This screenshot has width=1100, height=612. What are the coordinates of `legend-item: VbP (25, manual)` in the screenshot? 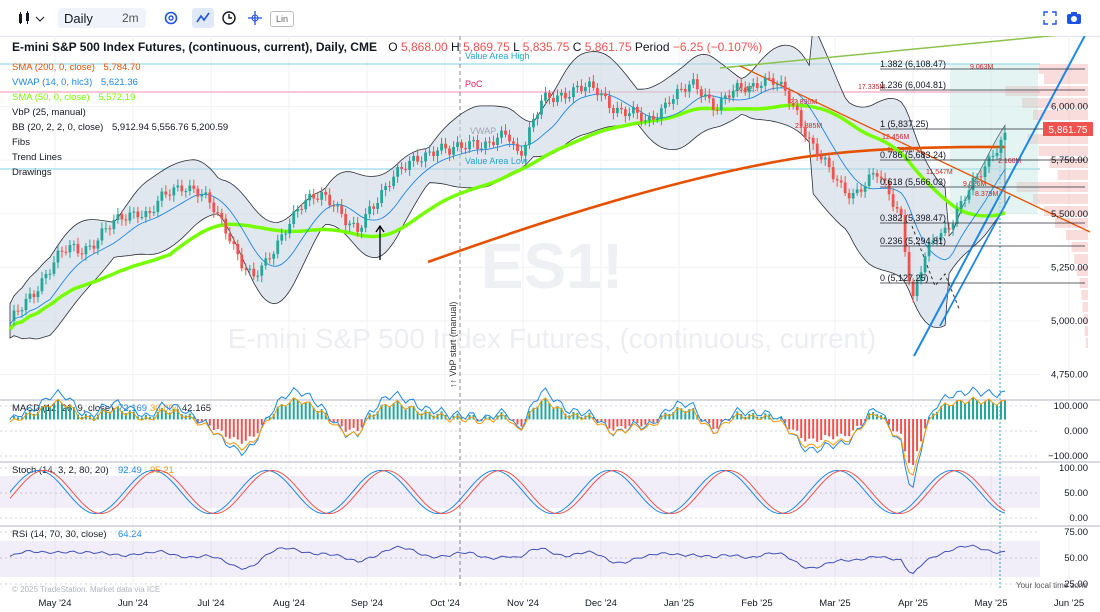 It's located at (120, 112).